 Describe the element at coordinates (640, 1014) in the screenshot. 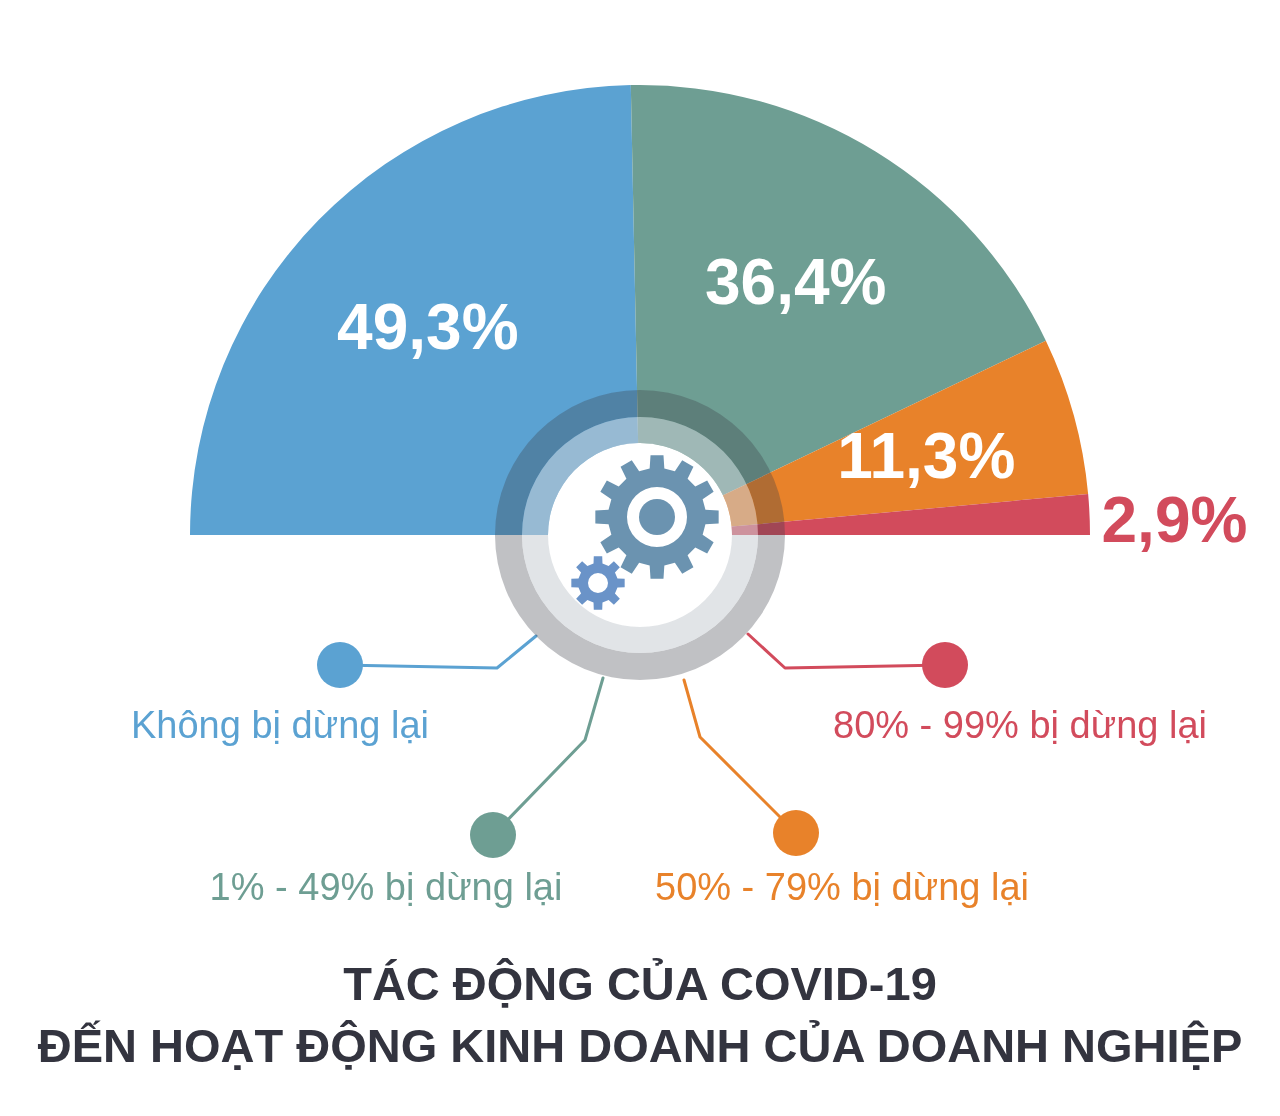

I see `text: TÁC ĐỘNG CỦA COVID-19 ĐẾN HOẠT ĐỘNG KINH DOANH CỦA DOANH NGHIỆP` at that location.